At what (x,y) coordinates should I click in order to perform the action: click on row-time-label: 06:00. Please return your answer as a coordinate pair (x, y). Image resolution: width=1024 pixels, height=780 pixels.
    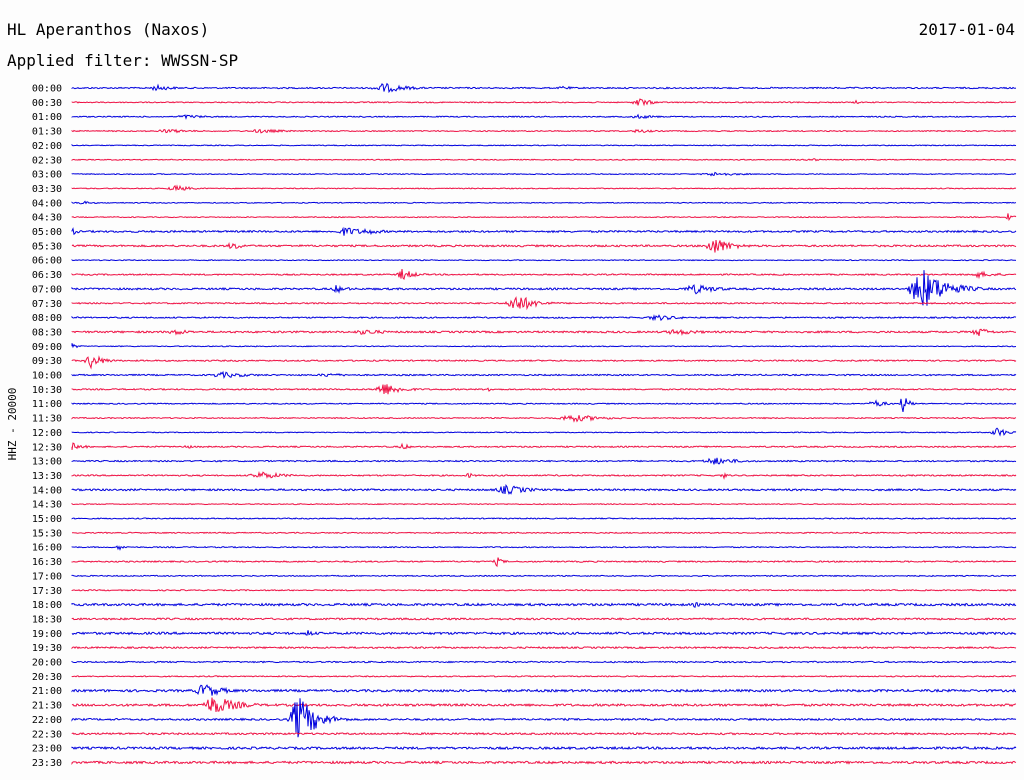
    Looking at the image, I should click on (47, 261).